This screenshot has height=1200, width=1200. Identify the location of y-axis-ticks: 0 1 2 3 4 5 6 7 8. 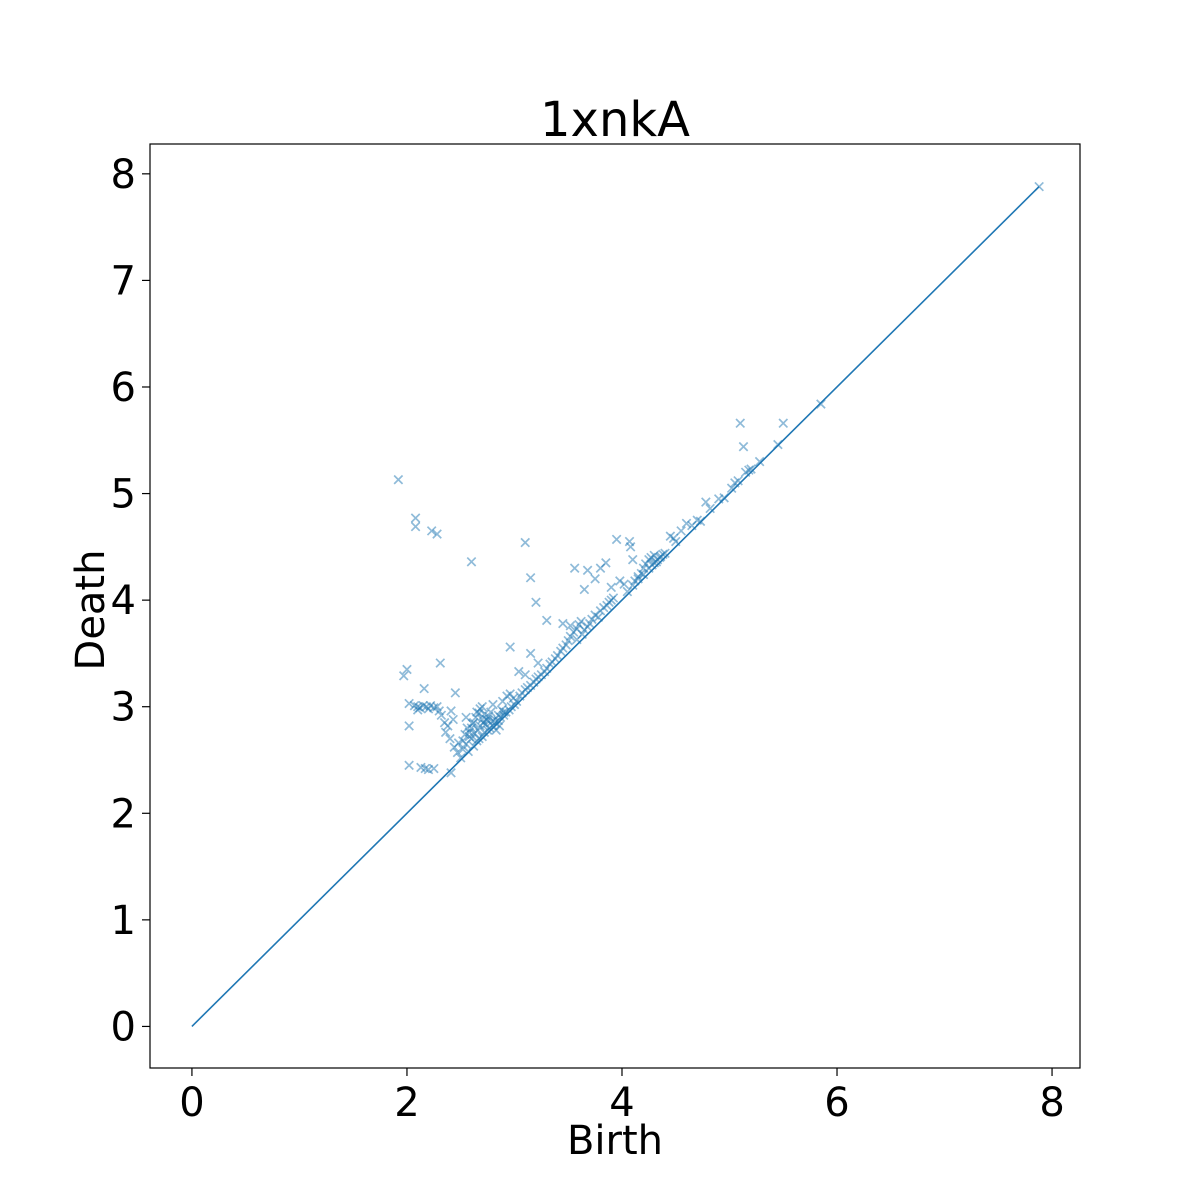
(130, 601).